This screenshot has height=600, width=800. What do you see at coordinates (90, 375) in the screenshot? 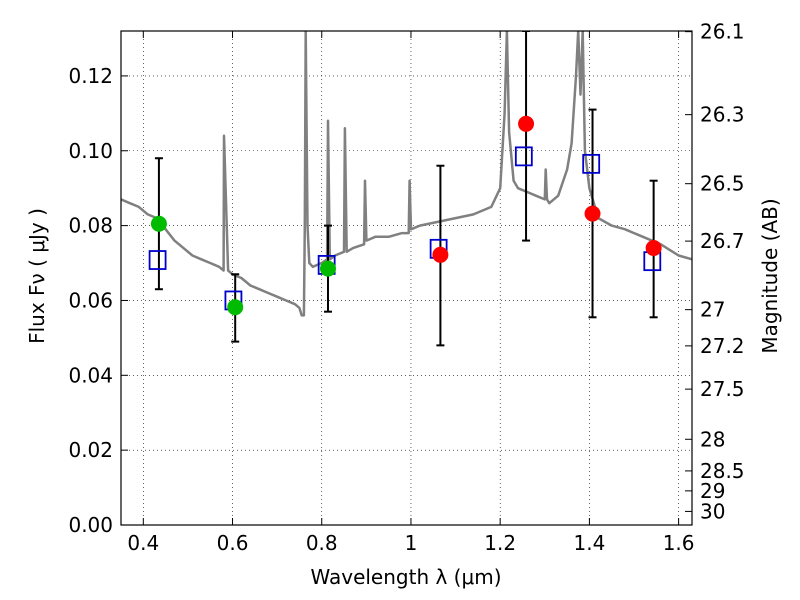
I see `y-tick-label: 0.04` at bounding box center [90, 375].